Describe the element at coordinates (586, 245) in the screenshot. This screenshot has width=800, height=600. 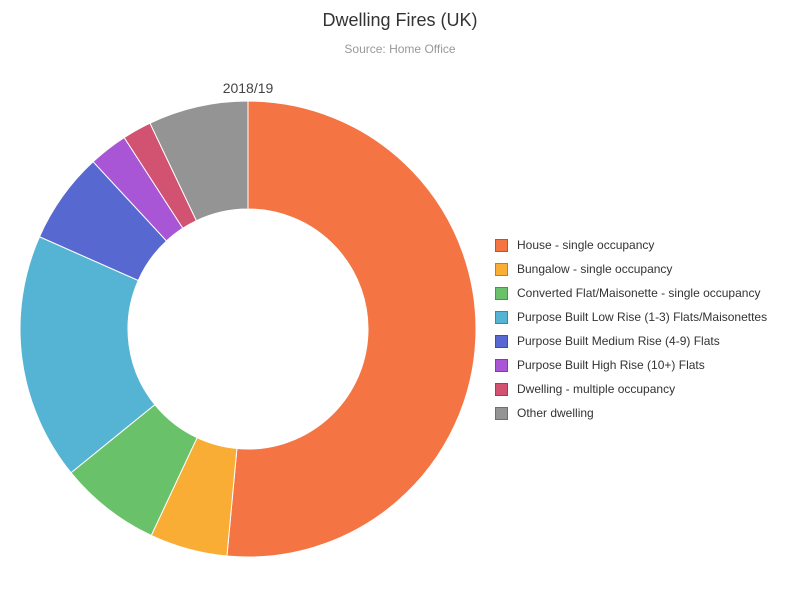
I see `legend-label: House - single occupancy` at that location.